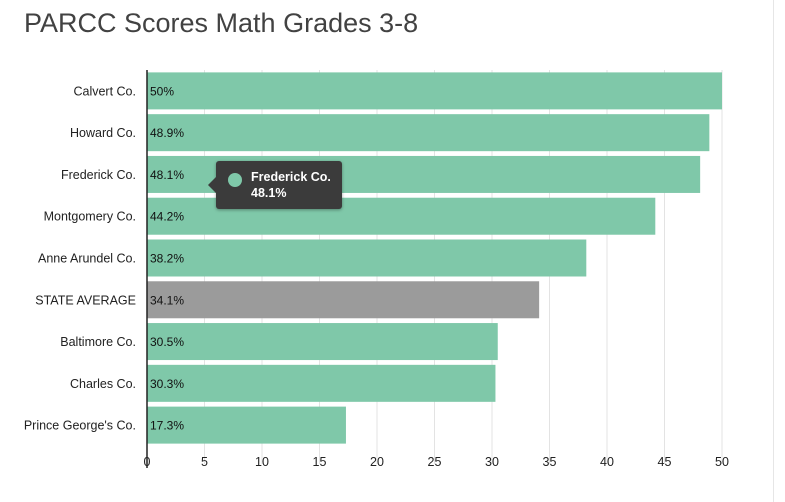  Describe the element at coordinates (167, 384) in the screenshot. I see `value-label: 30.3%` at that location.